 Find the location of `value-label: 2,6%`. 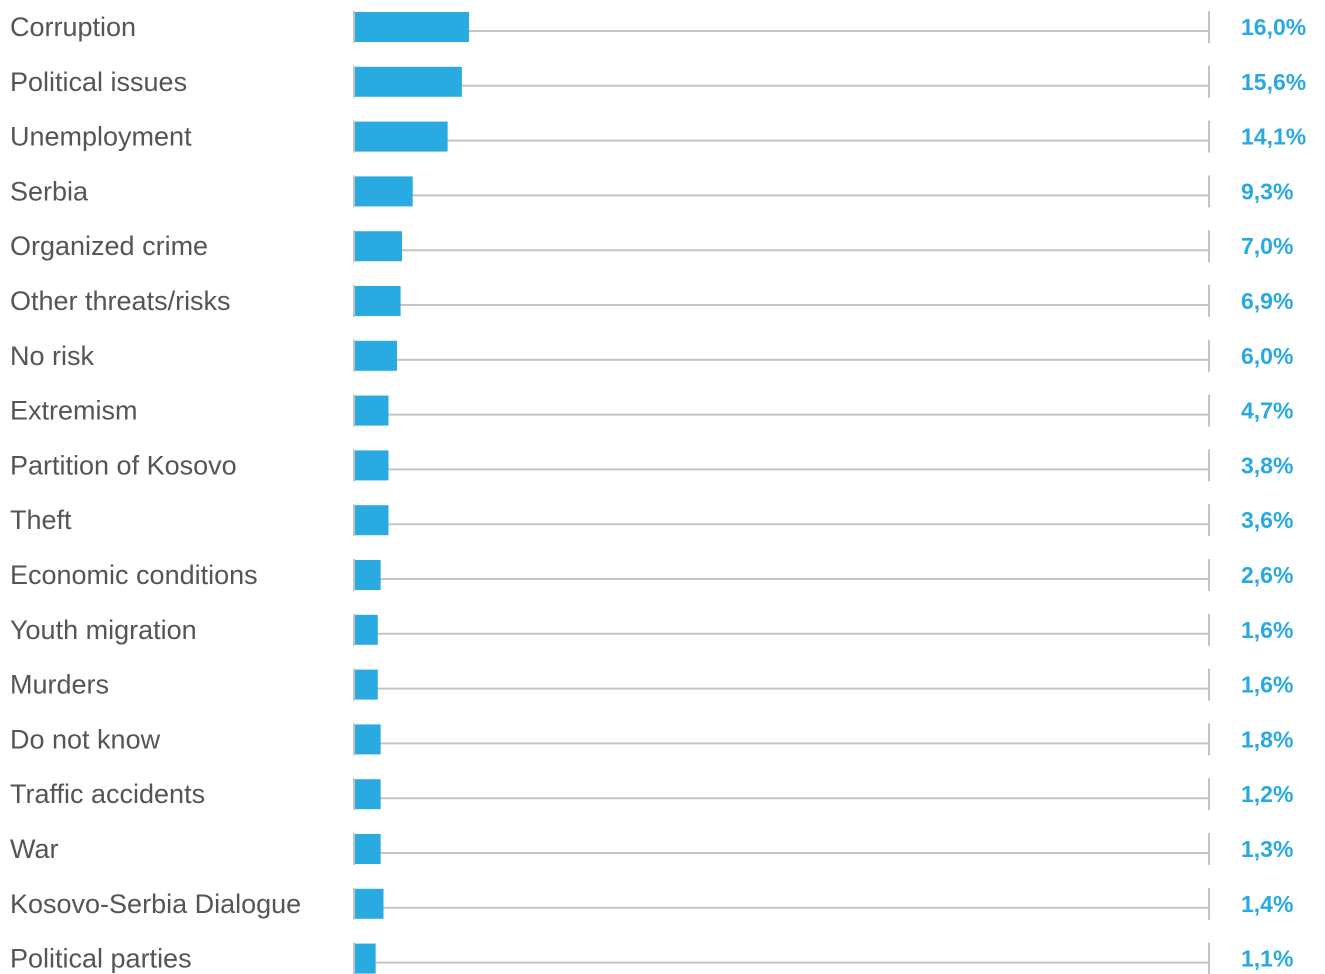

value-label: 2,6% is located at coordinates (1267, 575).